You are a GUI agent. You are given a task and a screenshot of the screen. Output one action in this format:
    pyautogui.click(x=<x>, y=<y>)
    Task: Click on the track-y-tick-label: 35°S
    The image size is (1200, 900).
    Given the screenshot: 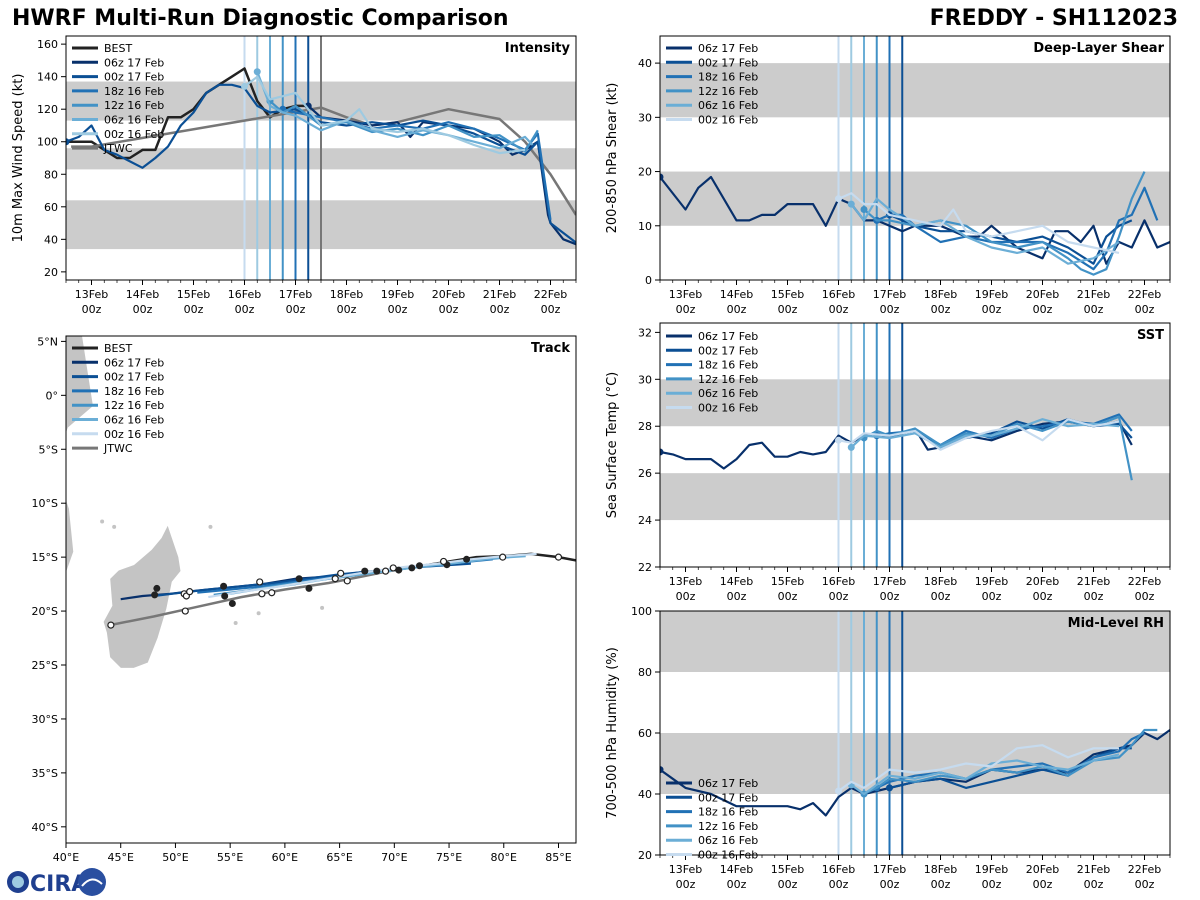 What is the action you would take?
    pyautogui.click(x=45, y=773)
    